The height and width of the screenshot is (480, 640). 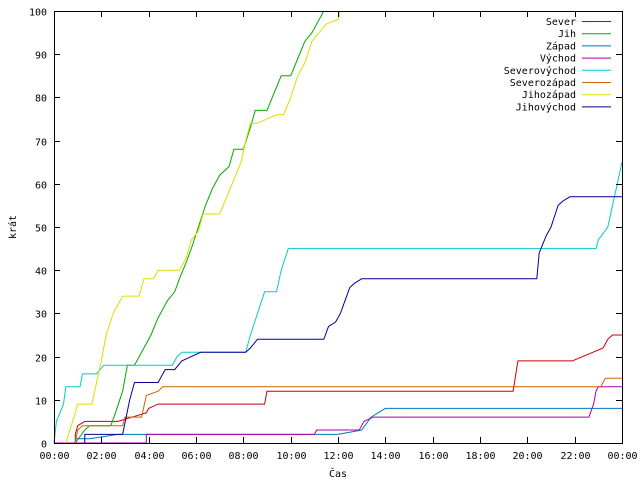 I want to click on y-tick-label: 80, so click(x=41, y=99).